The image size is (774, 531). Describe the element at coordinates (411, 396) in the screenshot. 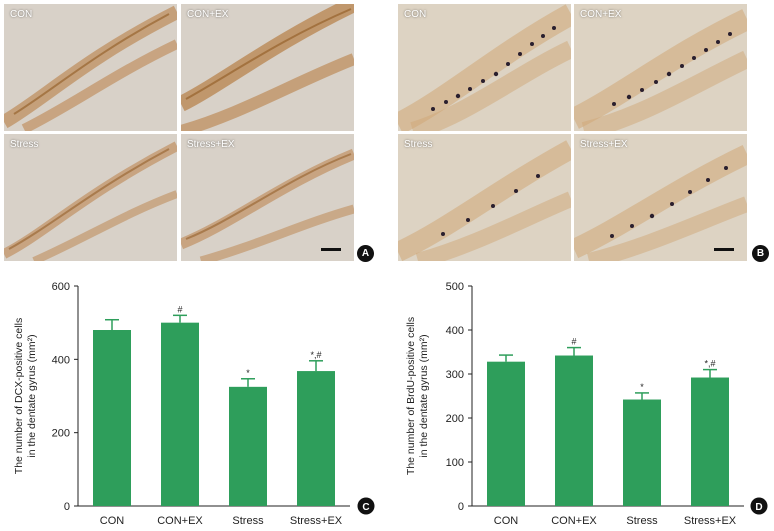

I see `y-axis-label: The number of BrdU-positive cells` at that location.